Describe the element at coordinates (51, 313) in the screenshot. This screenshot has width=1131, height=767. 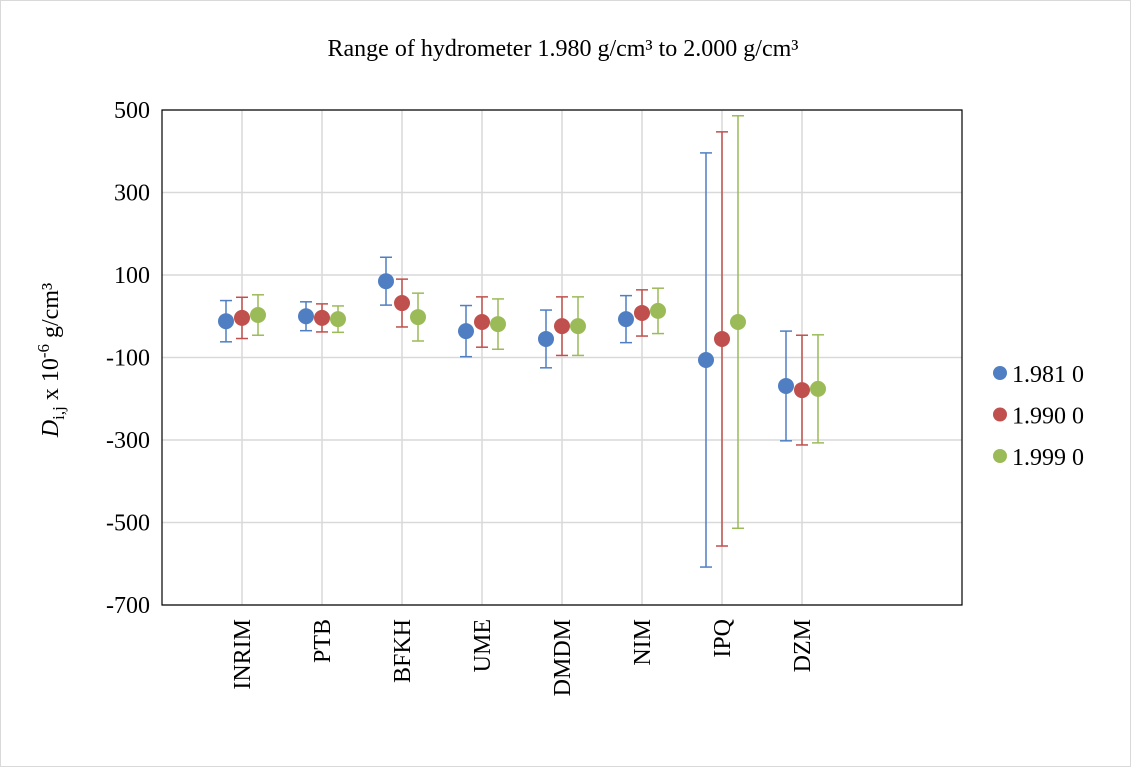
I see `y-label-unit: g/cm³` at that location.